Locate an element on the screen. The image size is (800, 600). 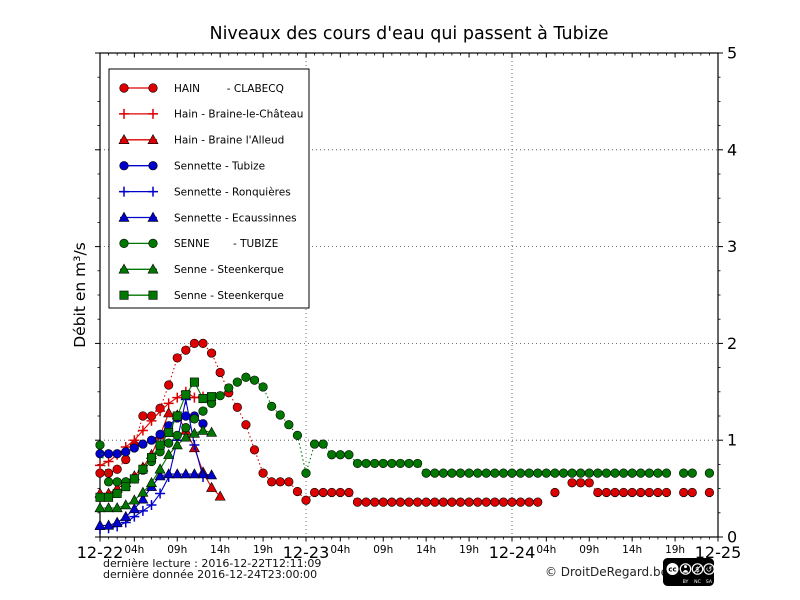
legend-entry-hain-braine-l-alleud: Hain - Braine l'Alleud is located at coordinates (201, 140).